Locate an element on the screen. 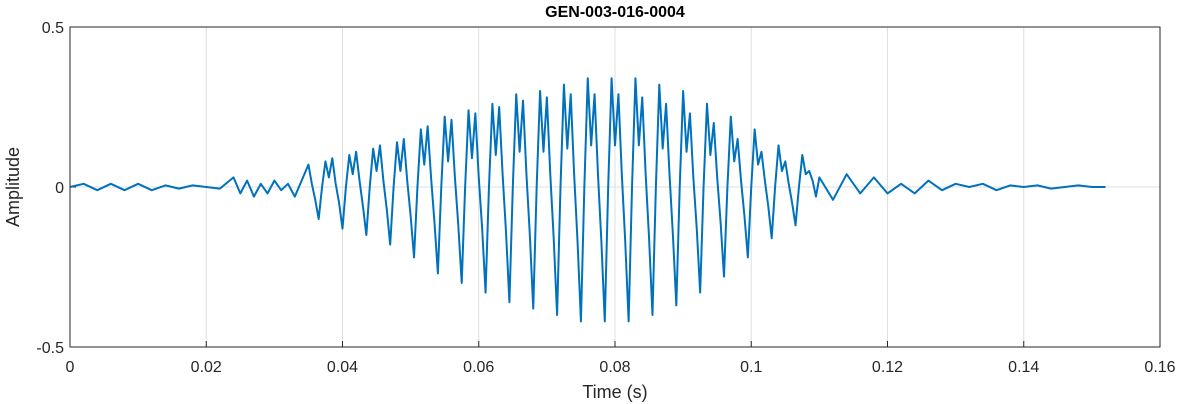  y-tick-label: 0 is located at coordinates (59, 188).